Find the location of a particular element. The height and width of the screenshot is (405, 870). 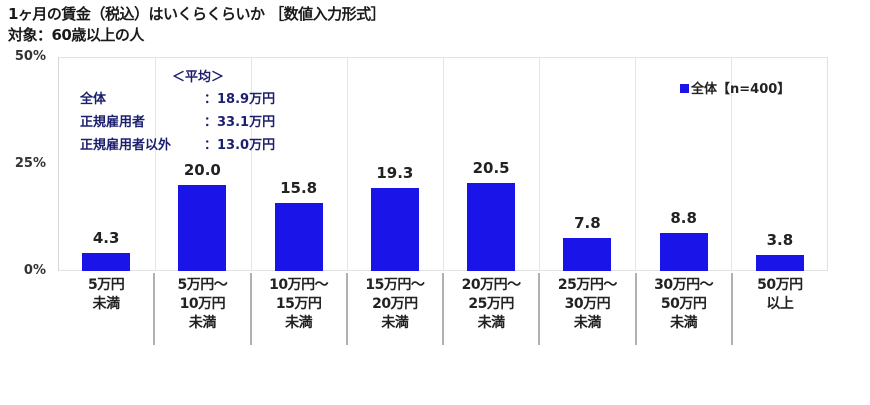

chart-subtitle: 対象：60歳以上の人 is located at coordinates (76, 35).